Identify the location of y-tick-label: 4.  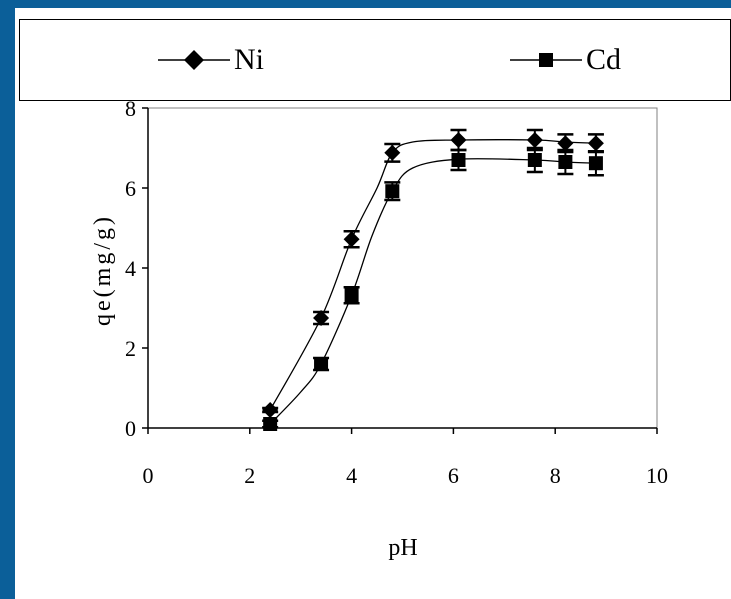
(130, 268).